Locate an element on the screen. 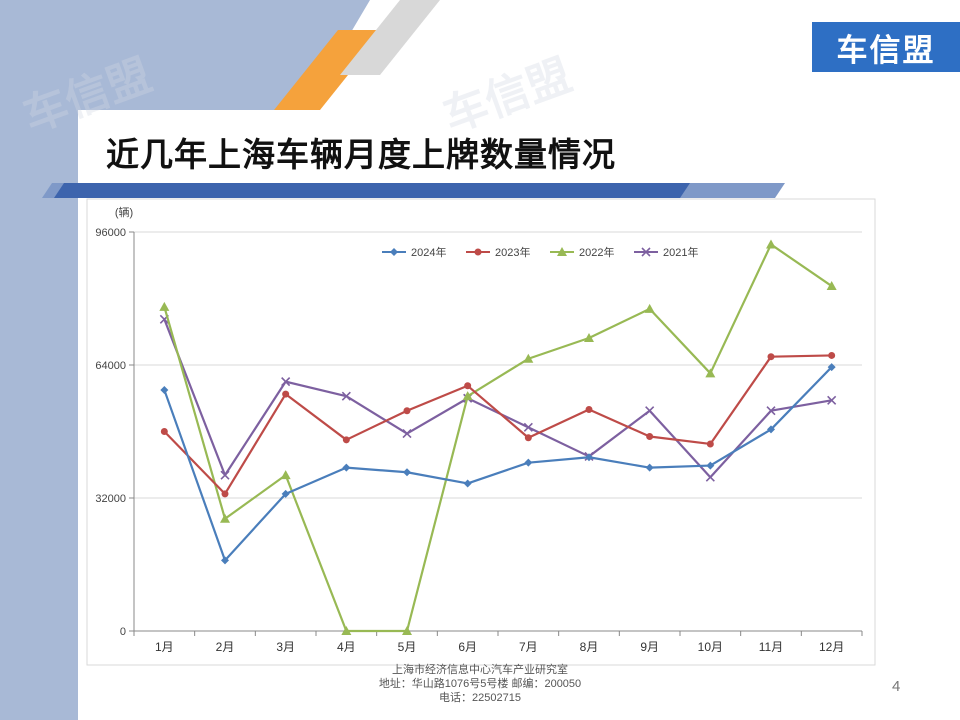  x-tick-label: 8月 is located at coordinates (589, 647).